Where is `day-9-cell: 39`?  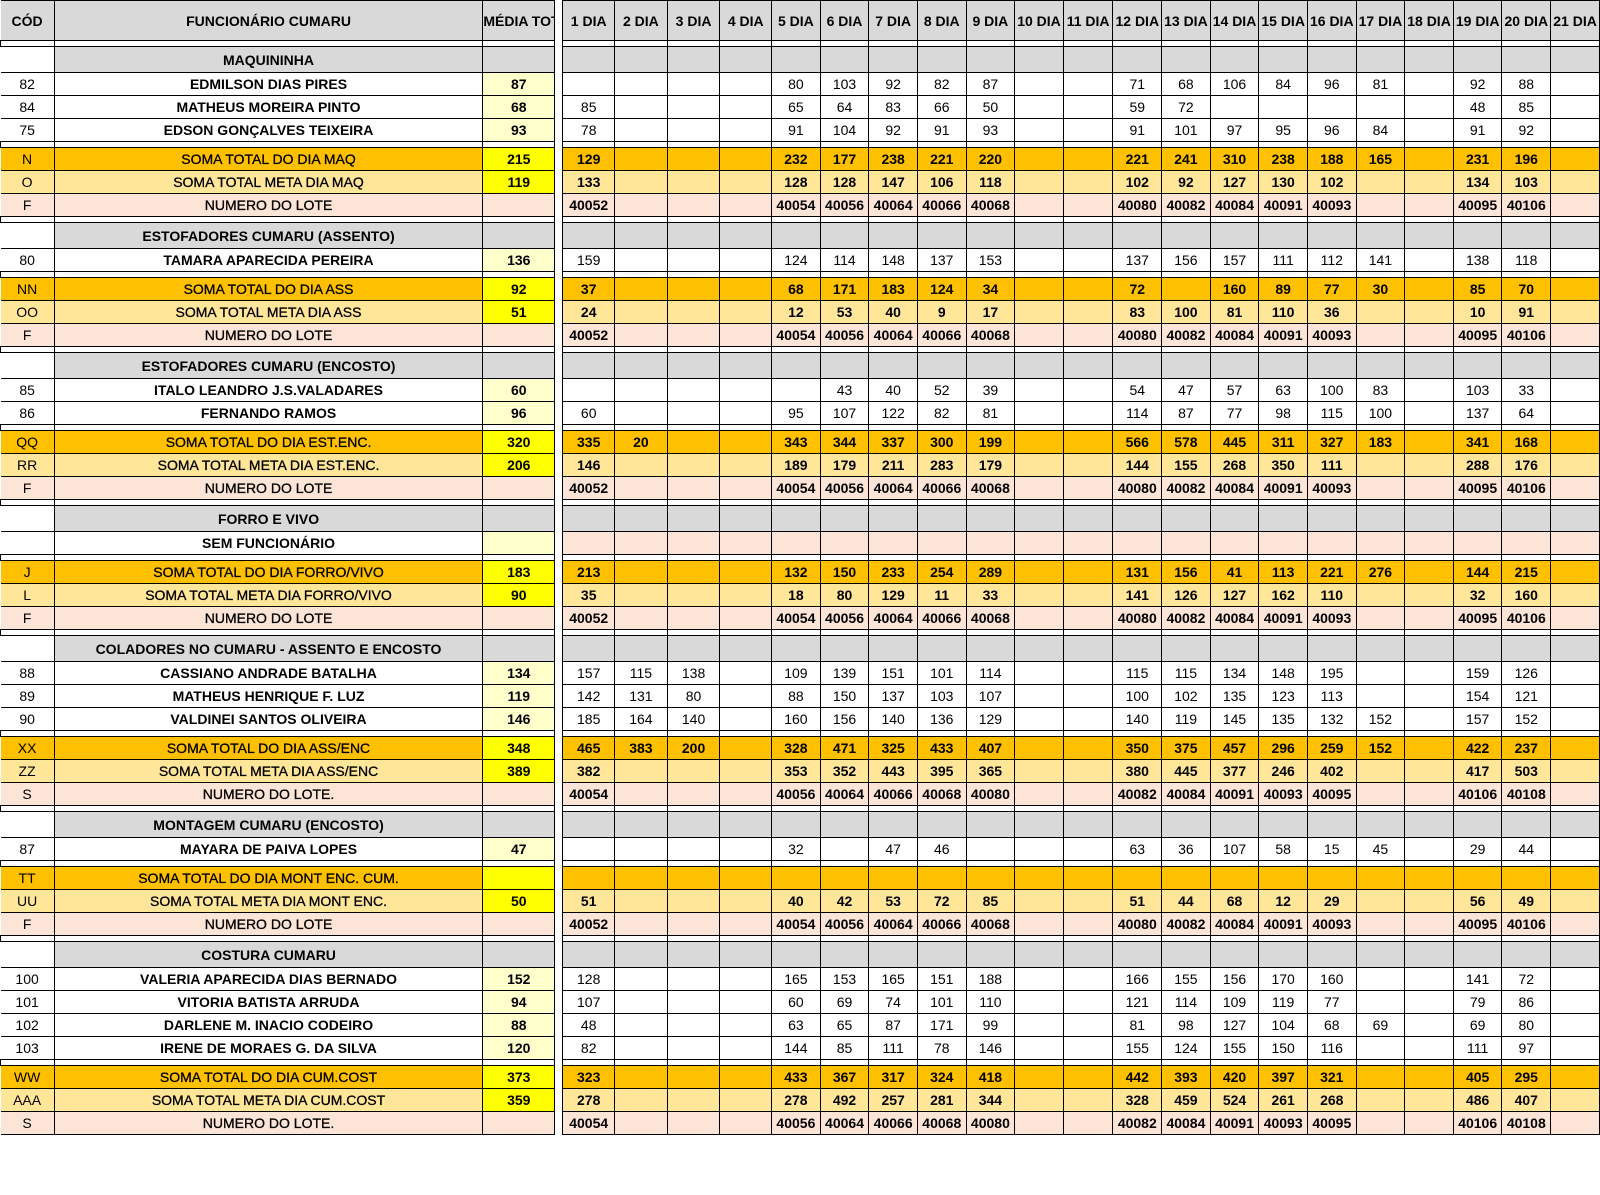 day-9-cell: 39 is located at coordinates (990, 390).